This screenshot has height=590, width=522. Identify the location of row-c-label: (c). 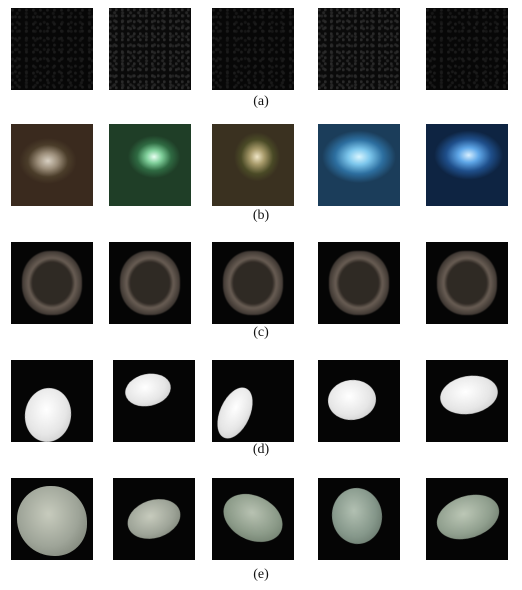
(261, 332).